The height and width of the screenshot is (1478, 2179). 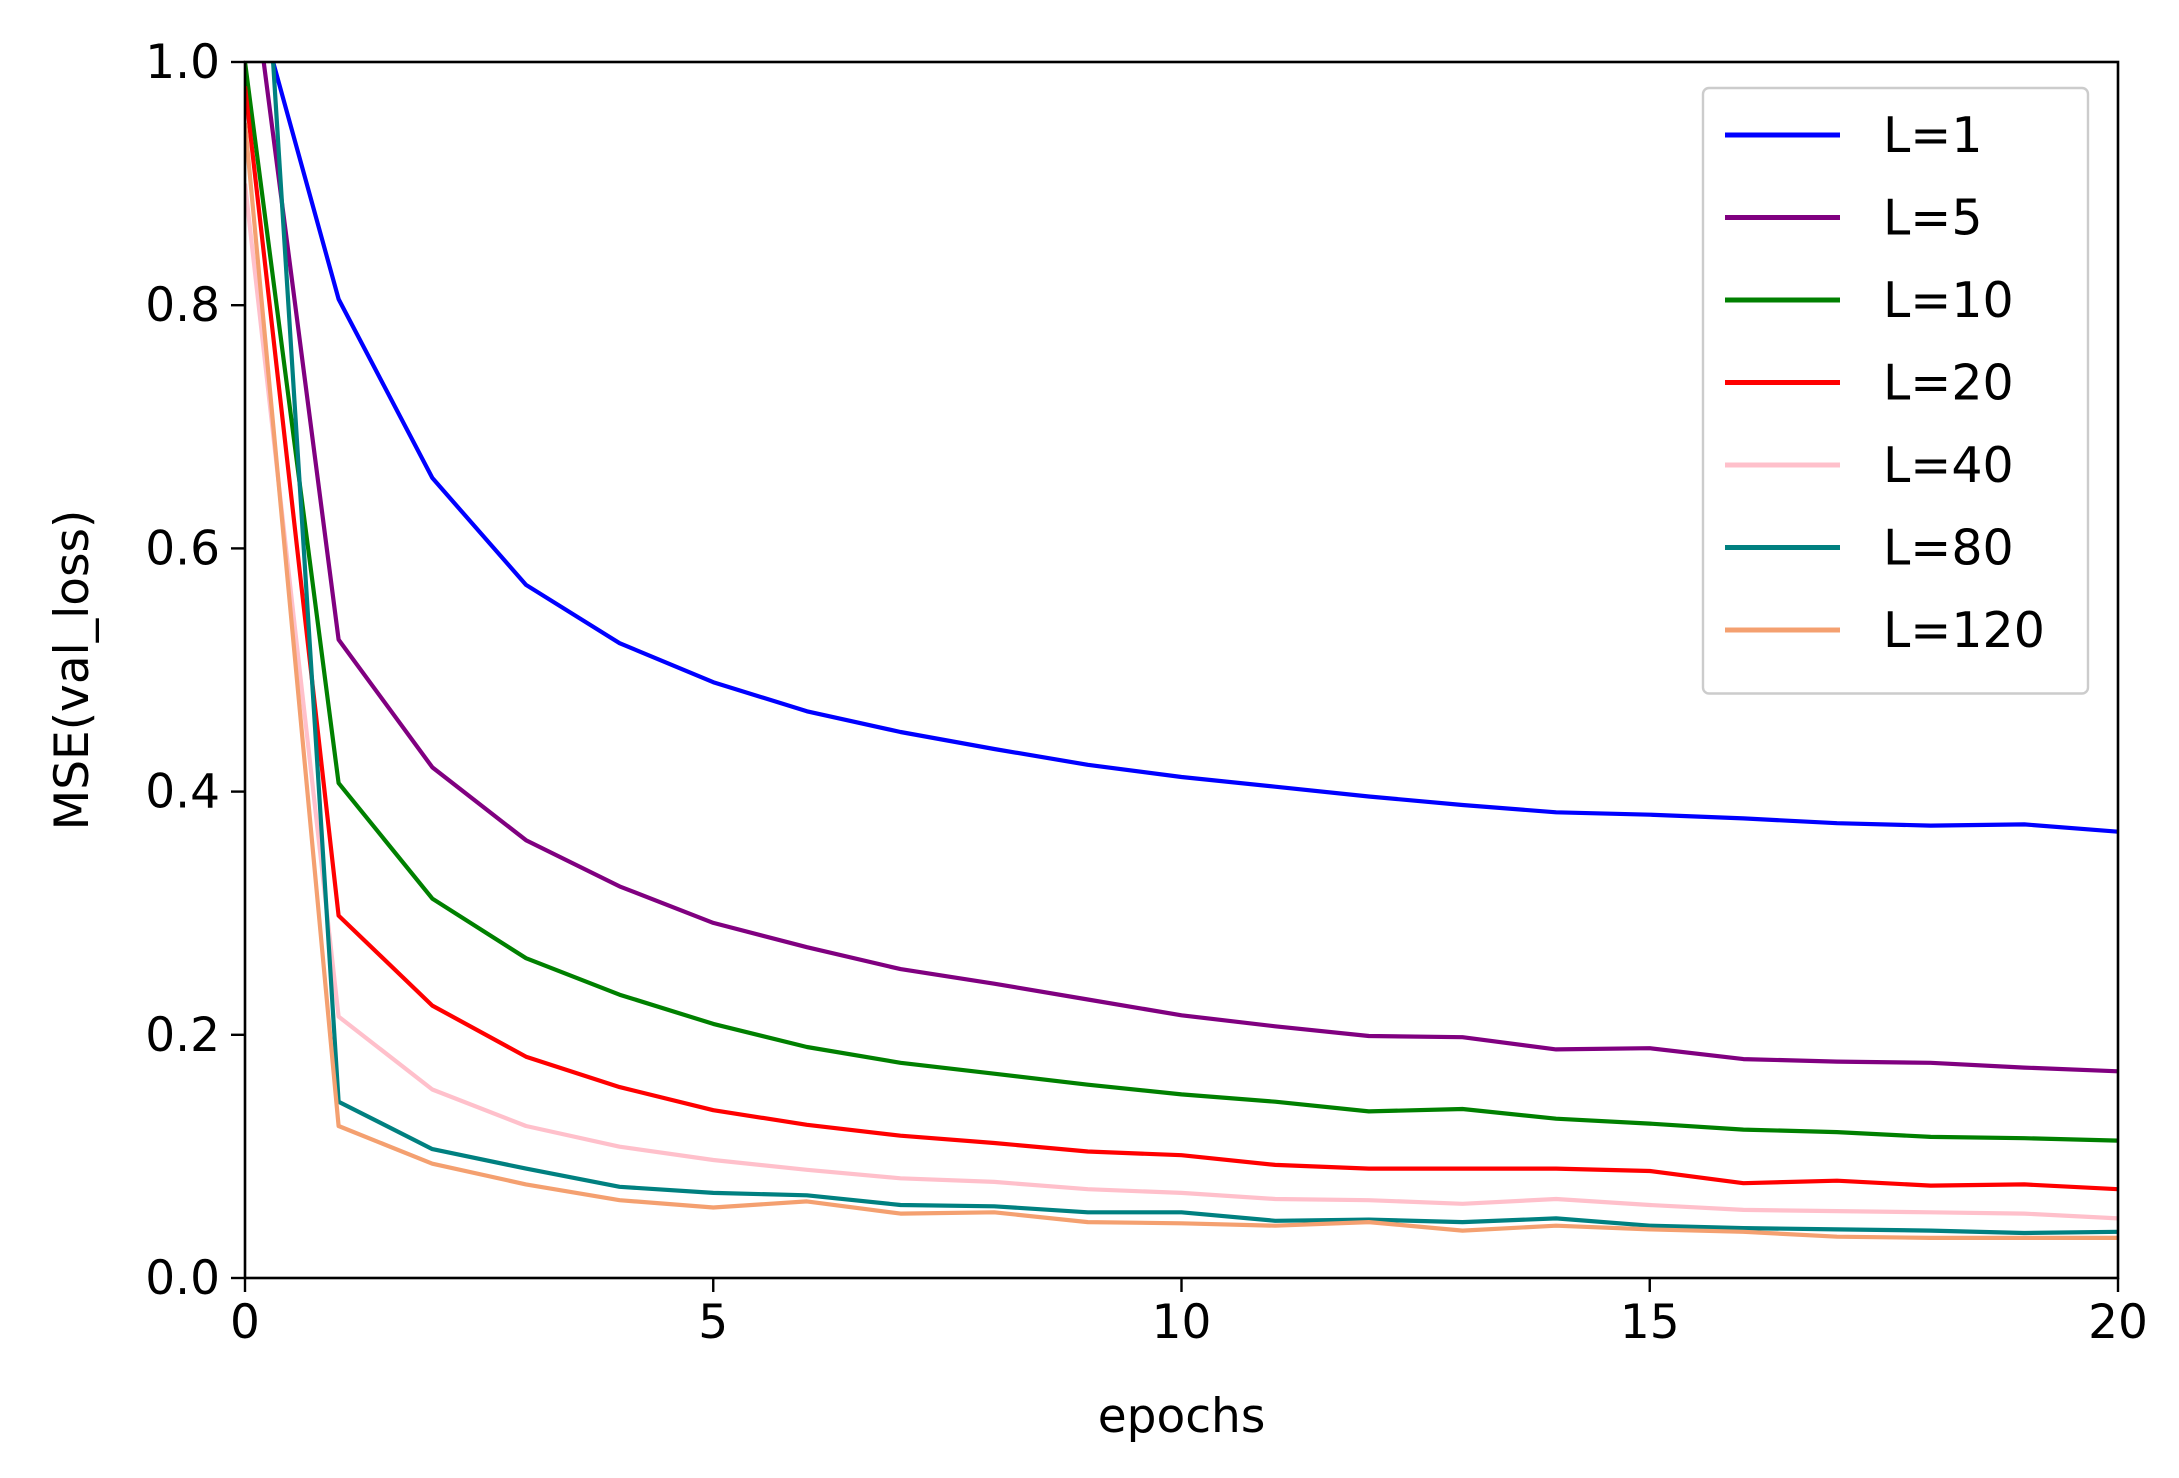 What do you see at coordinates (182, 305) in the screenshot?
I see `y-tick-label: 0.8` at bounding box center [182, 305].